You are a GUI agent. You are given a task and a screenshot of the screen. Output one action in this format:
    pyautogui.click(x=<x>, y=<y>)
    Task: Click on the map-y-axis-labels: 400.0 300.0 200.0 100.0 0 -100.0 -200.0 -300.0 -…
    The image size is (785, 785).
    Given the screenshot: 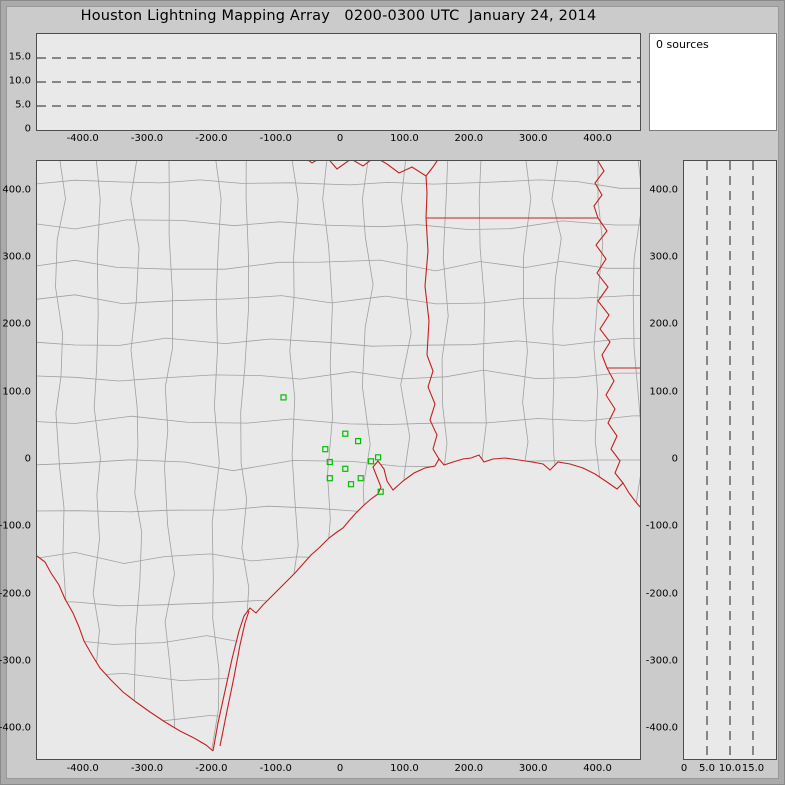 What is the action you would take?
    pyautogui.click(x=16, y=459)
    